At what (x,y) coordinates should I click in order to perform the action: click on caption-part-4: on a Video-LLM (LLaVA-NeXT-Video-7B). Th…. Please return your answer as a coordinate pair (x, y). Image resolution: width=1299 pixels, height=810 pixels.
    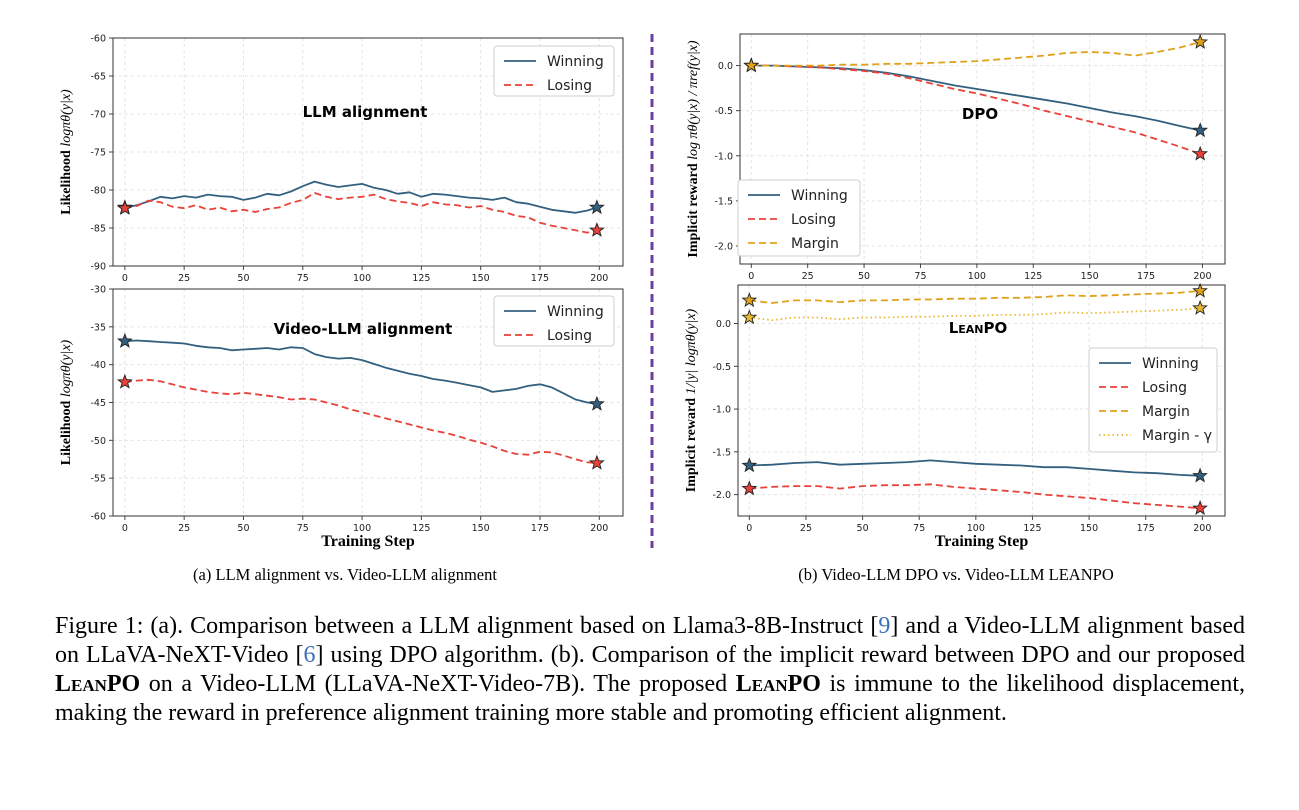
    Looking at the image, I should click on (438, 684).